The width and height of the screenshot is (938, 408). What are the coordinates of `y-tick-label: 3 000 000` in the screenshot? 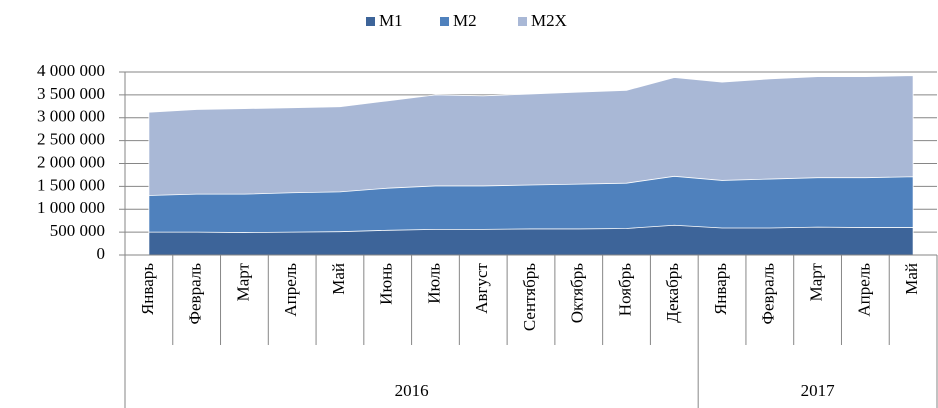 It's located at (71, 116).